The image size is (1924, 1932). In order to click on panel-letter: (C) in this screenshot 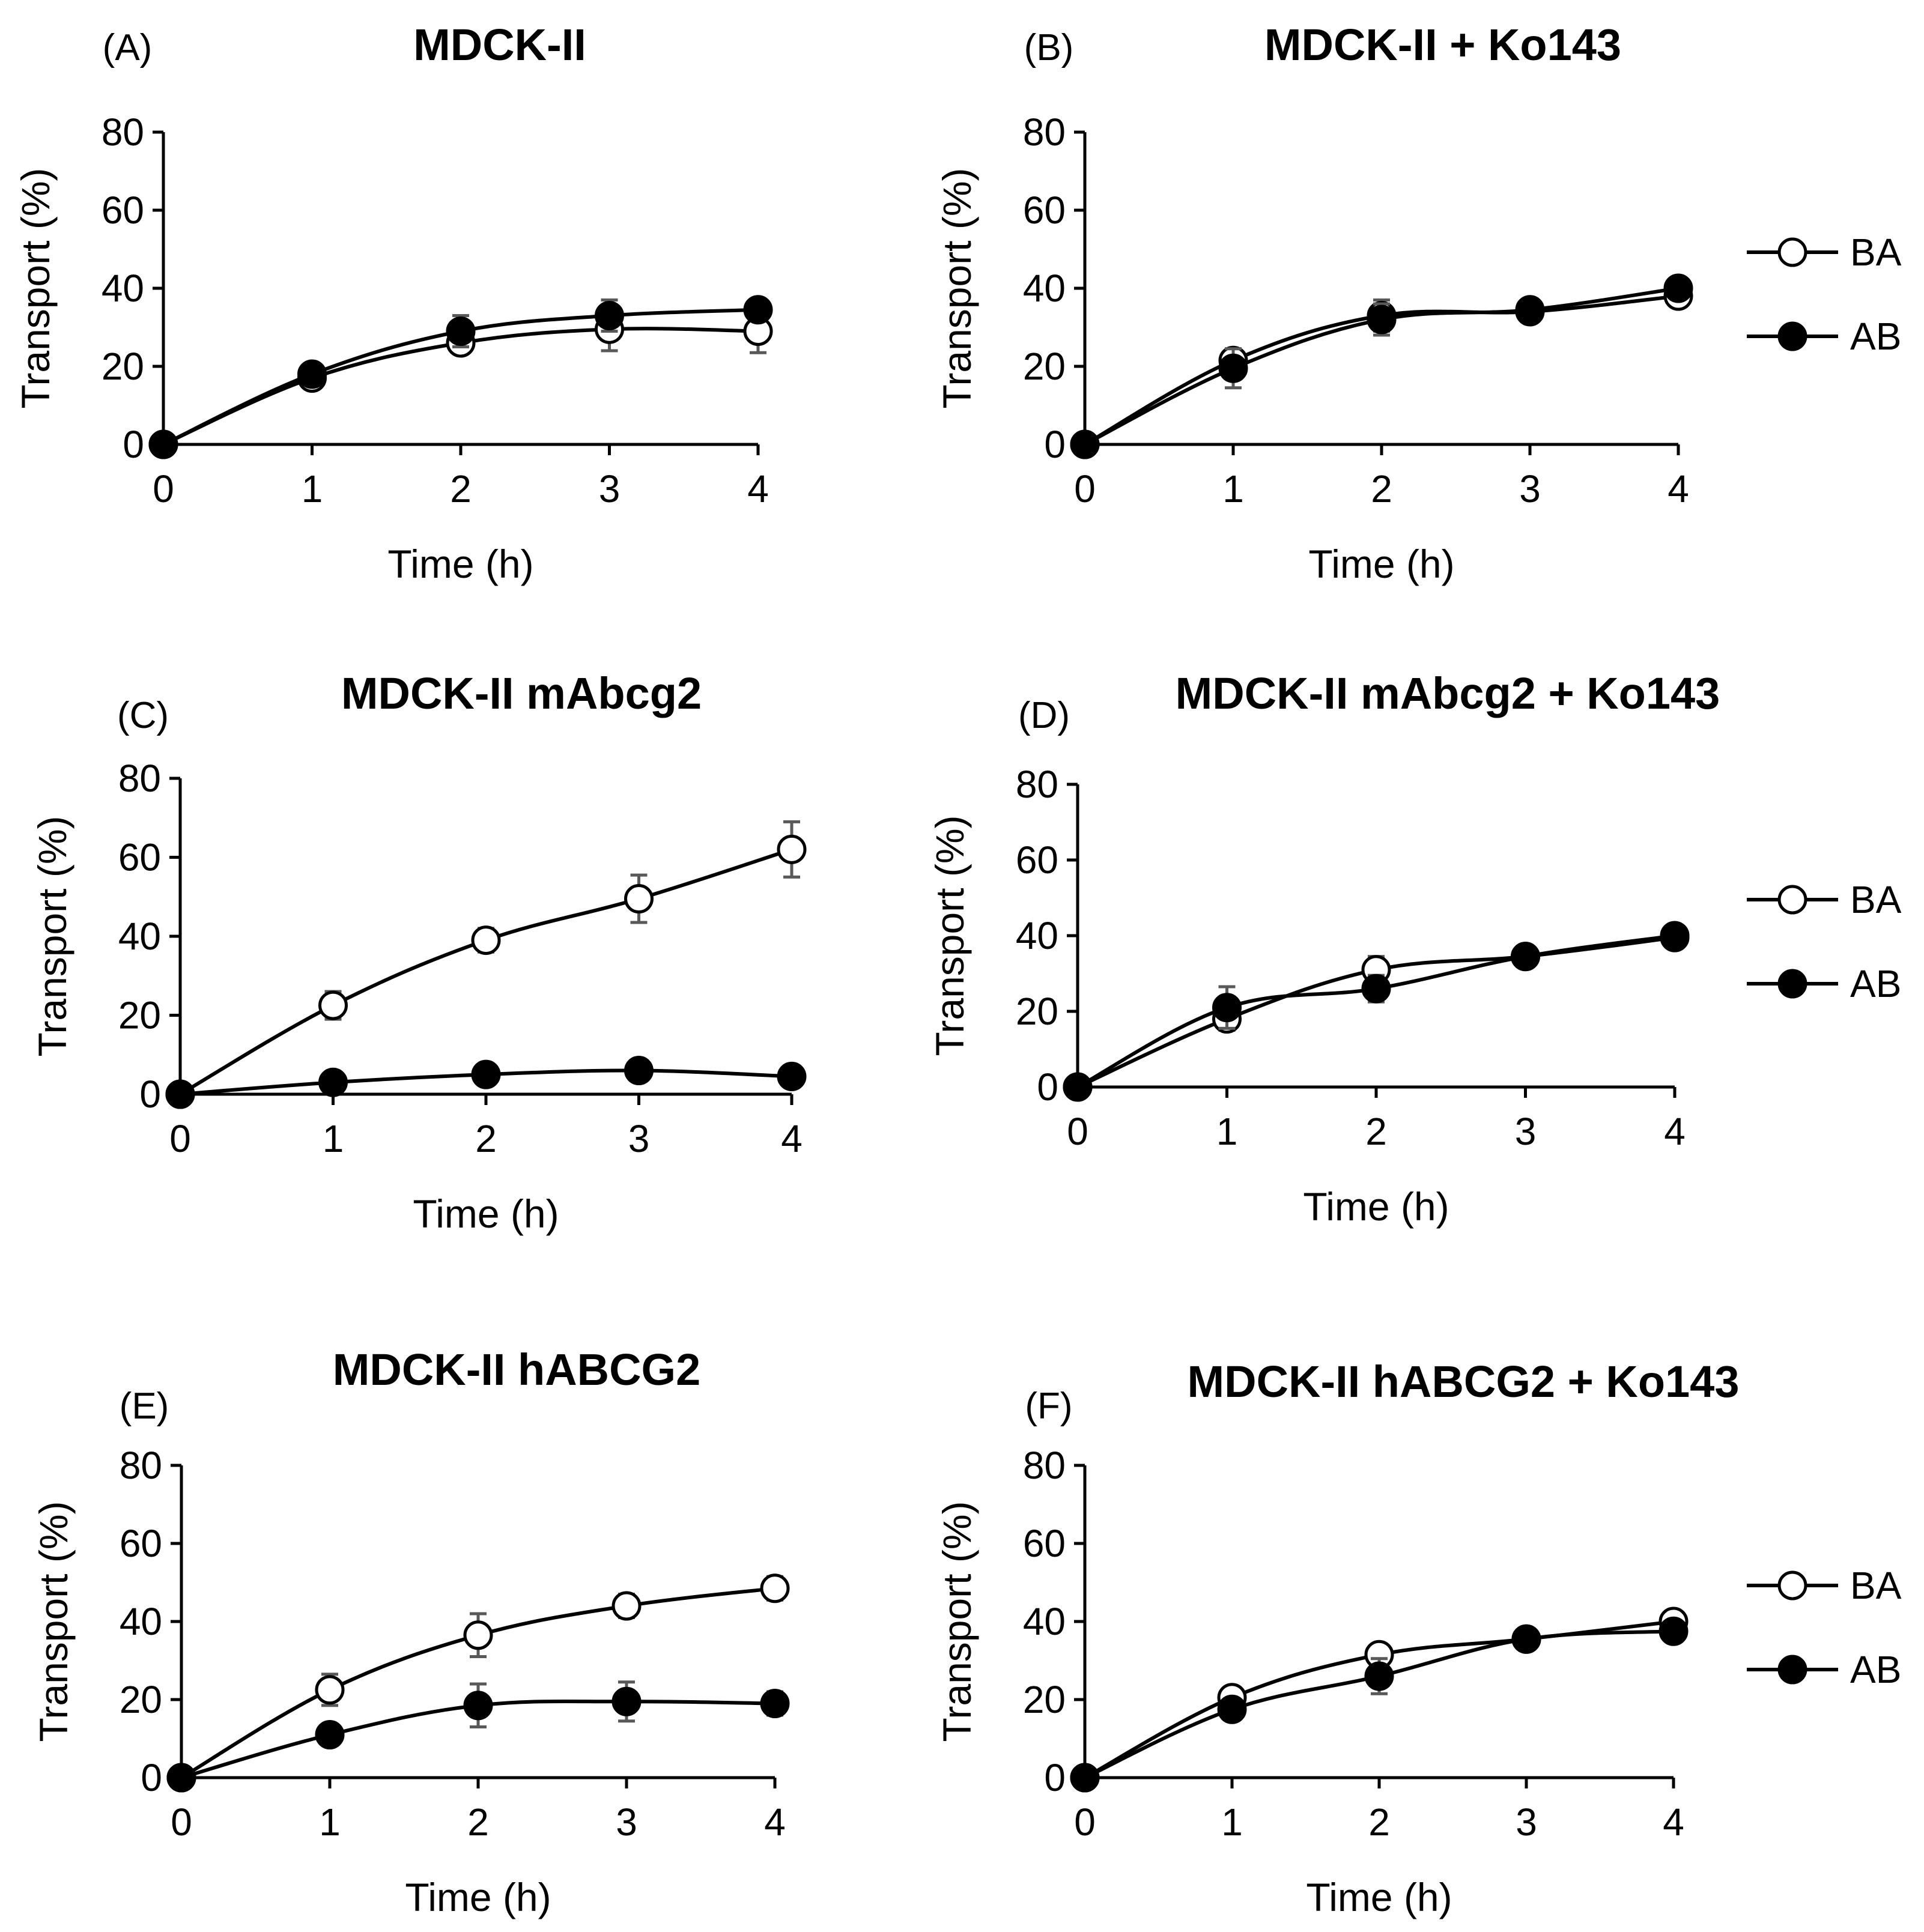, I will do `click(143, 715)`.